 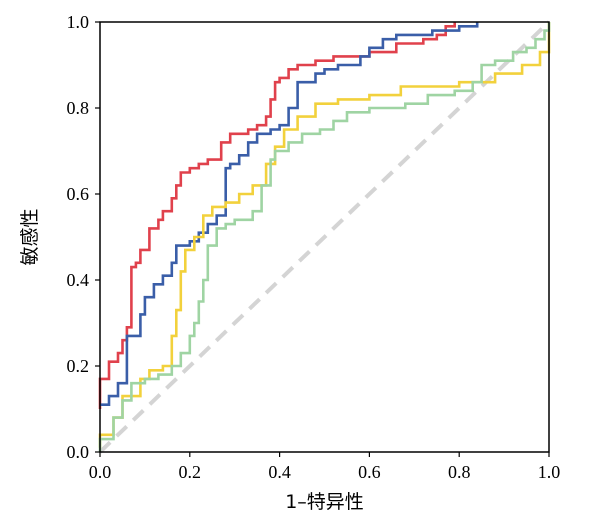 What do you see at coordinates (78, 452) in the screenshot?
I see `y-tick-label: 0.0` at bounding box center [78, 452].